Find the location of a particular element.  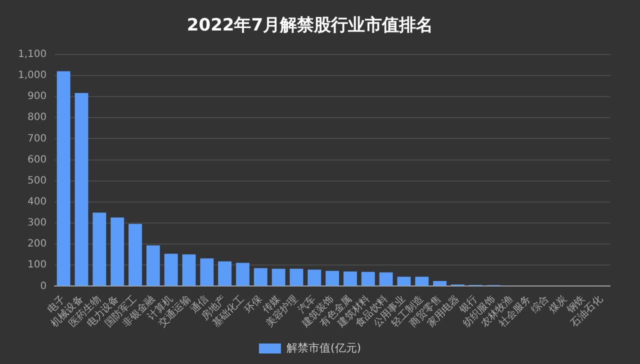

chart-title: 2022年7月解禁股行业市值排名 is located at coordinates (310, 26).